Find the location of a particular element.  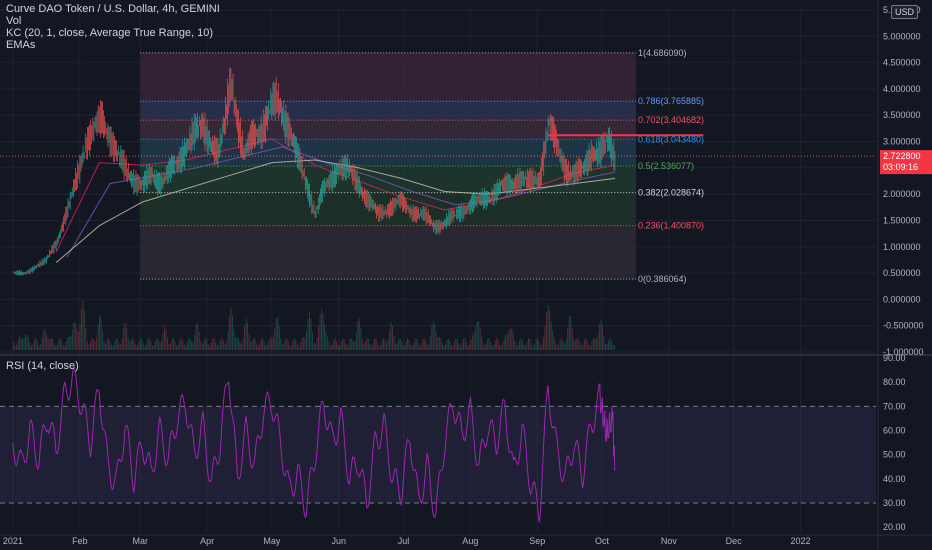

indicator-emas: EMAs is located at coordinates (21, 45).